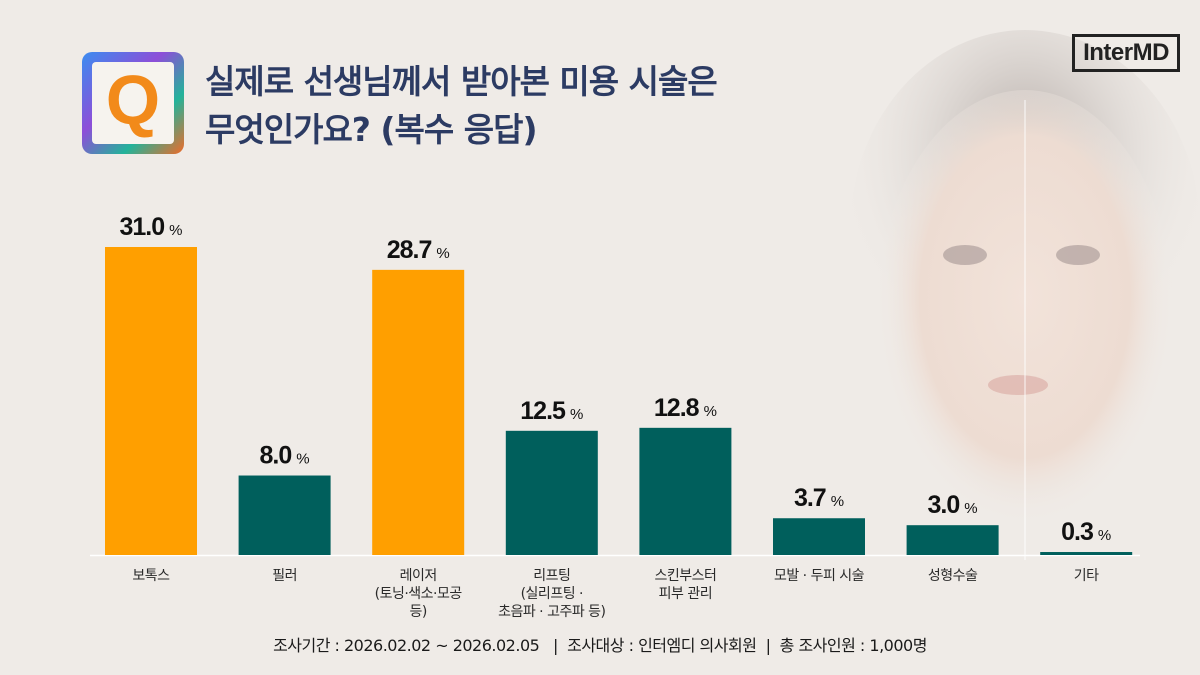  I want to click on category-label: 성형수술, so click(952, 576).